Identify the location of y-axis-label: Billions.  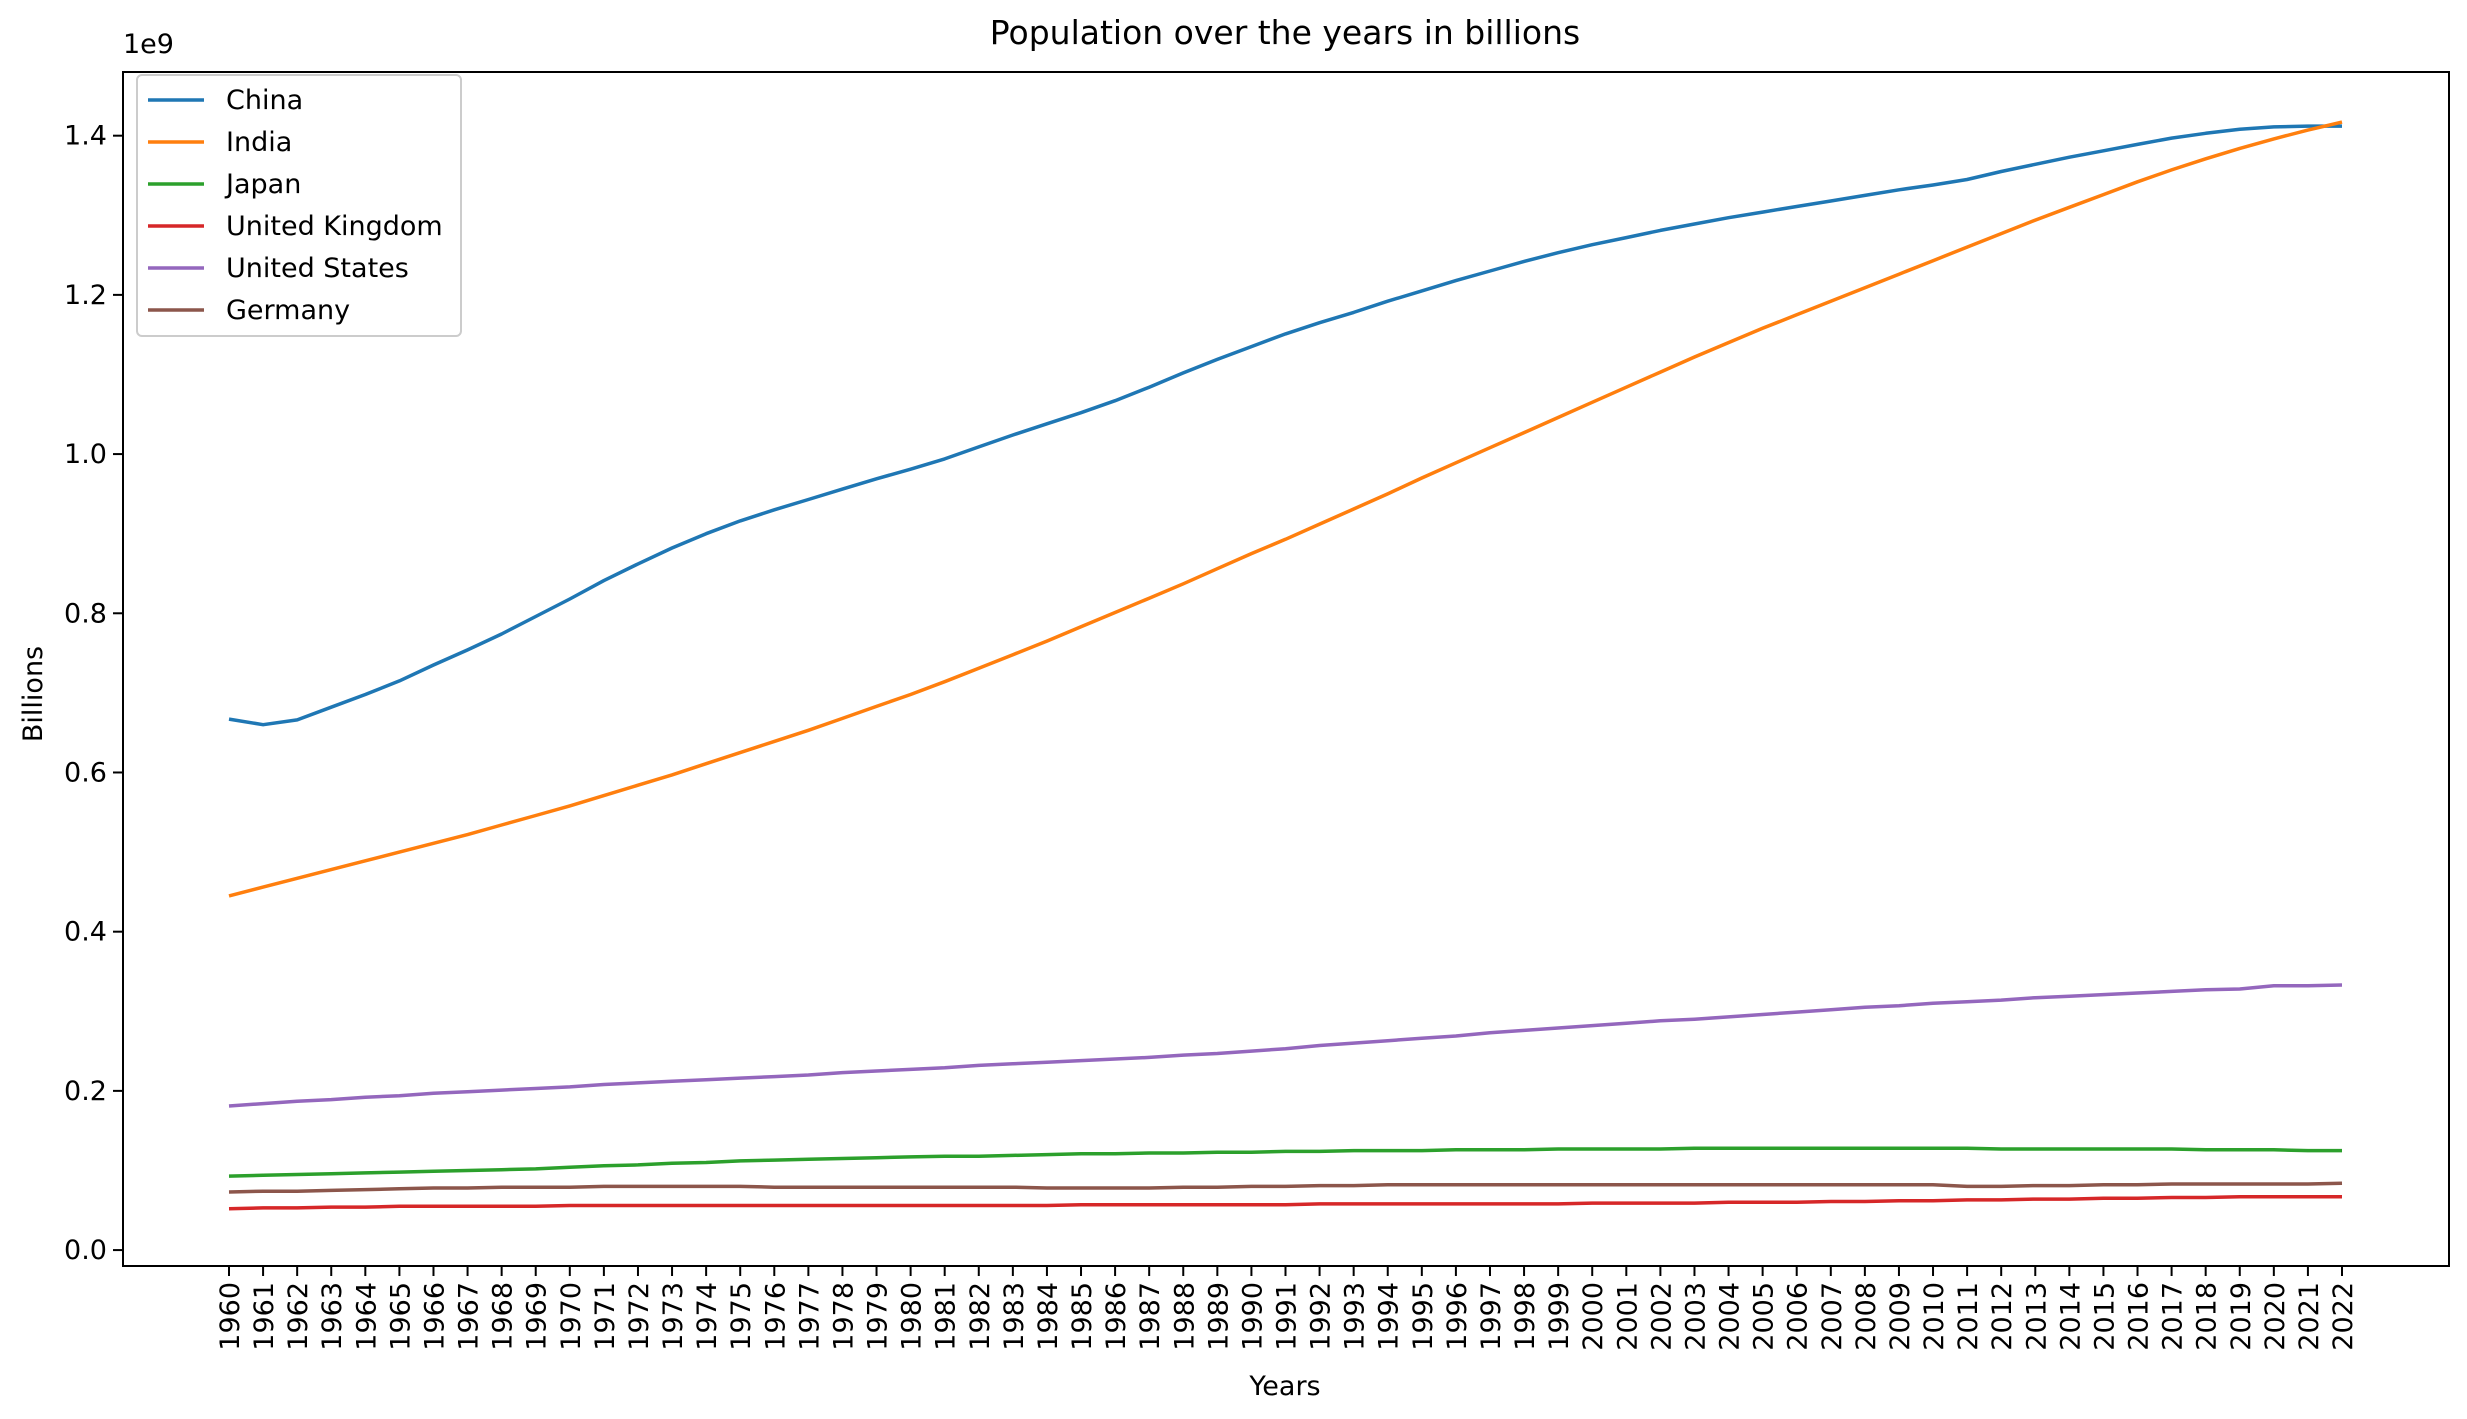
(33, 694).